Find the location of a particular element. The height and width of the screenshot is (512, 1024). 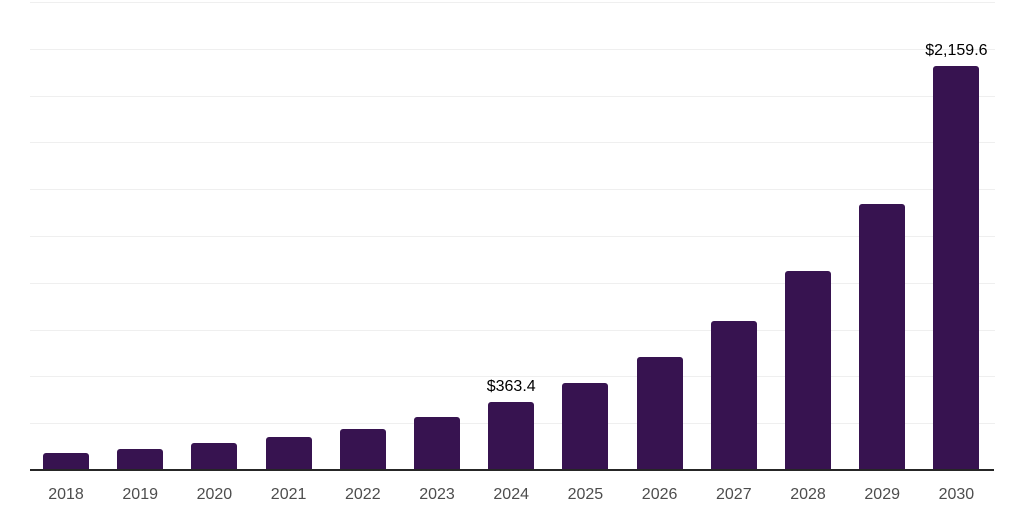

x-tick-2022: 2022 is located at coordinates (363, 494).